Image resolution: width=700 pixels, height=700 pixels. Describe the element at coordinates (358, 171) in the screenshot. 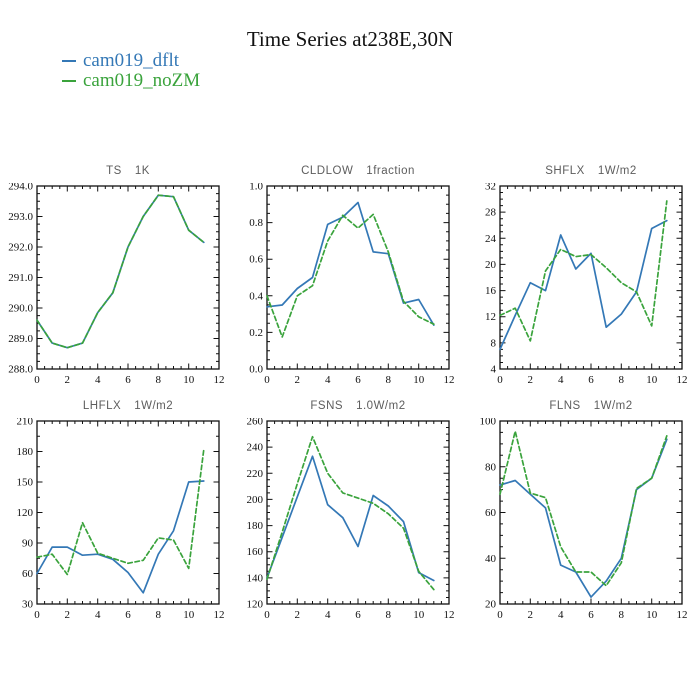

I see `subplot-title: CLDLOW 1fraction` at that location.